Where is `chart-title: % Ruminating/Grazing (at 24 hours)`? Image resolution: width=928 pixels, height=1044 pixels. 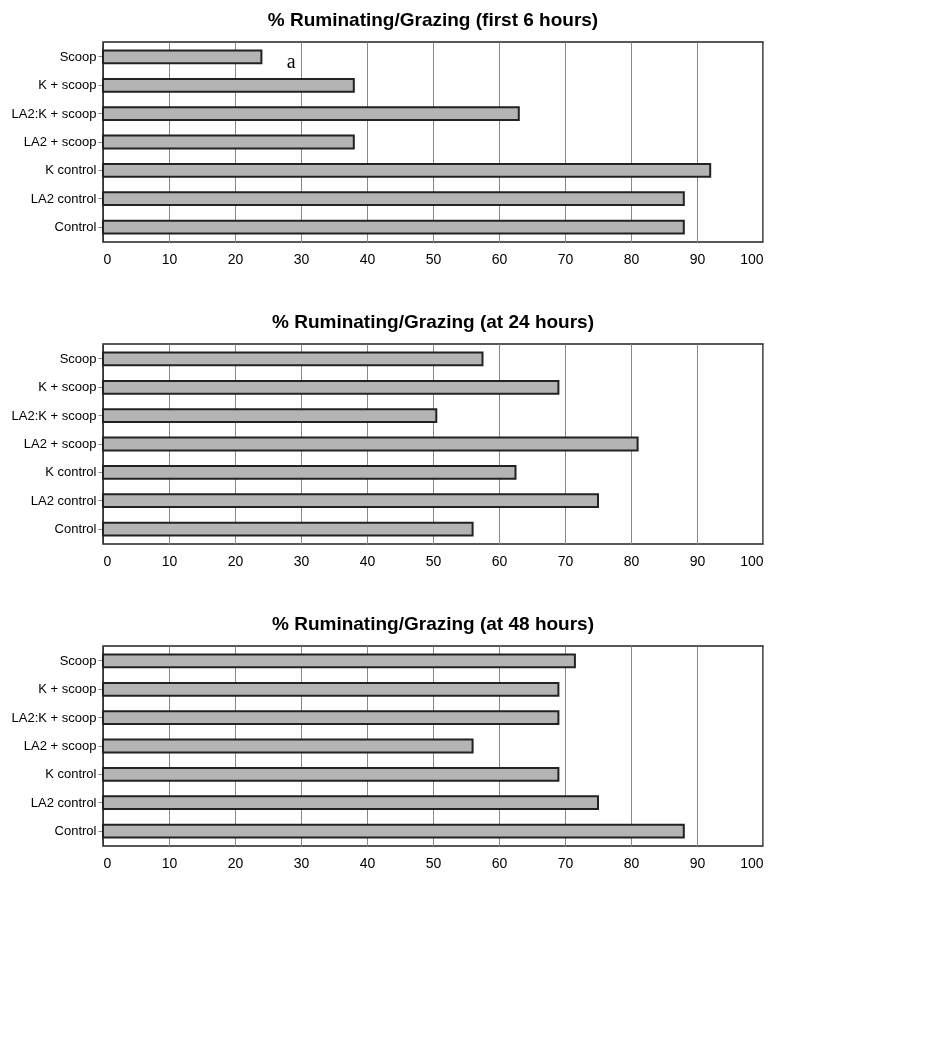
chart-title: % Ruminating/Grazing (at 24 hours) is located at coordinates (433, 321).